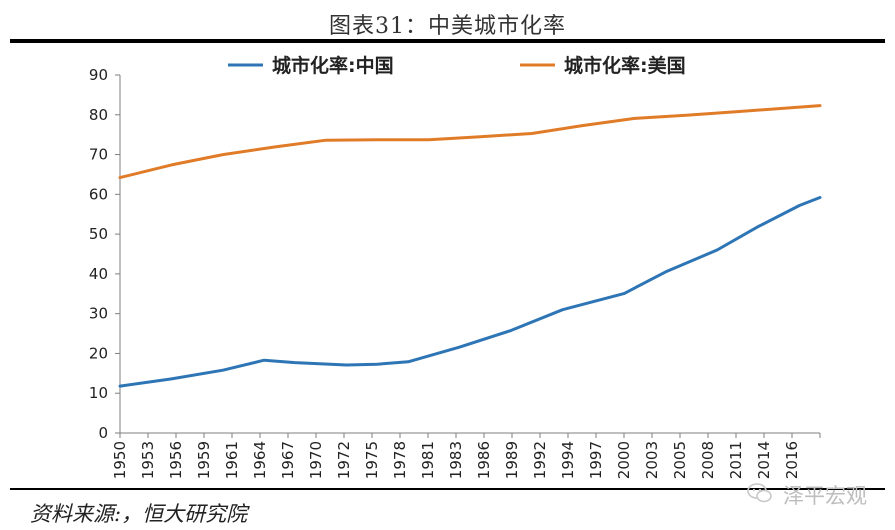 This screenshot has height=530, width=895. Describe the element at coordinates (652, 460) in the screenshot. I see `x-tick-label: 2003` at that location.